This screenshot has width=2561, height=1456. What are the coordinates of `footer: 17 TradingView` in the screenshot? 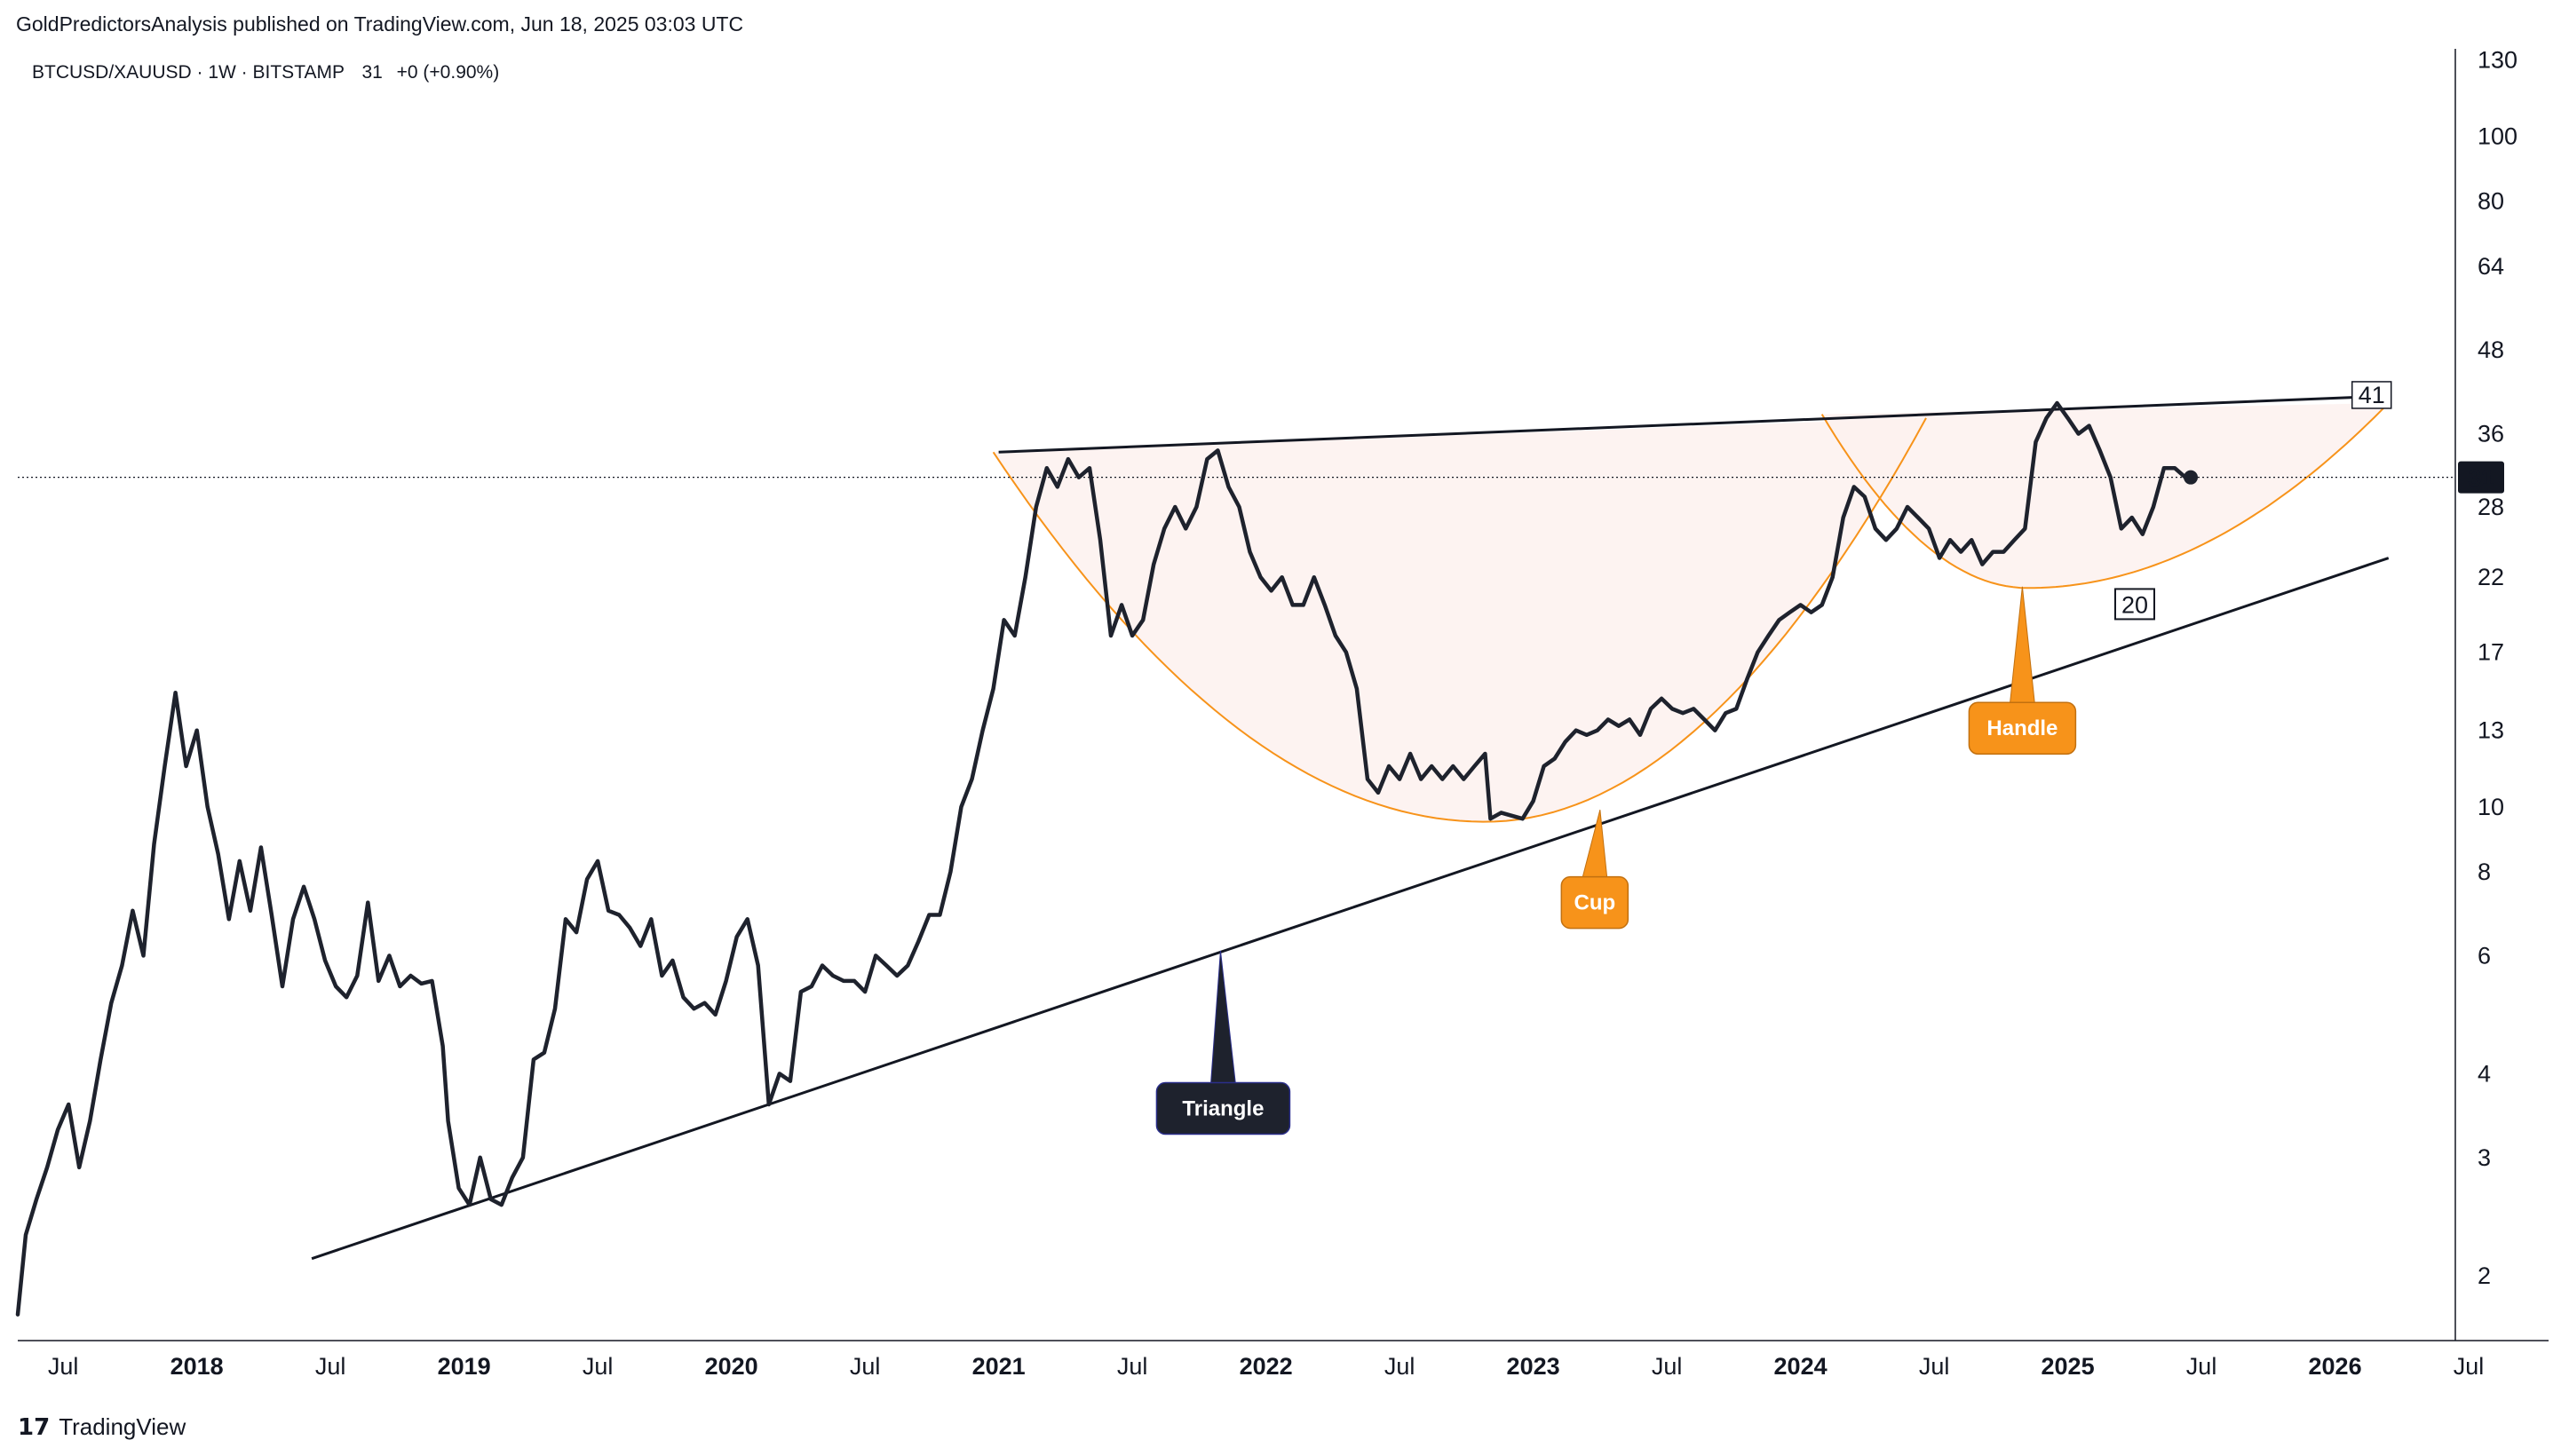 It's located at (102, 1427).